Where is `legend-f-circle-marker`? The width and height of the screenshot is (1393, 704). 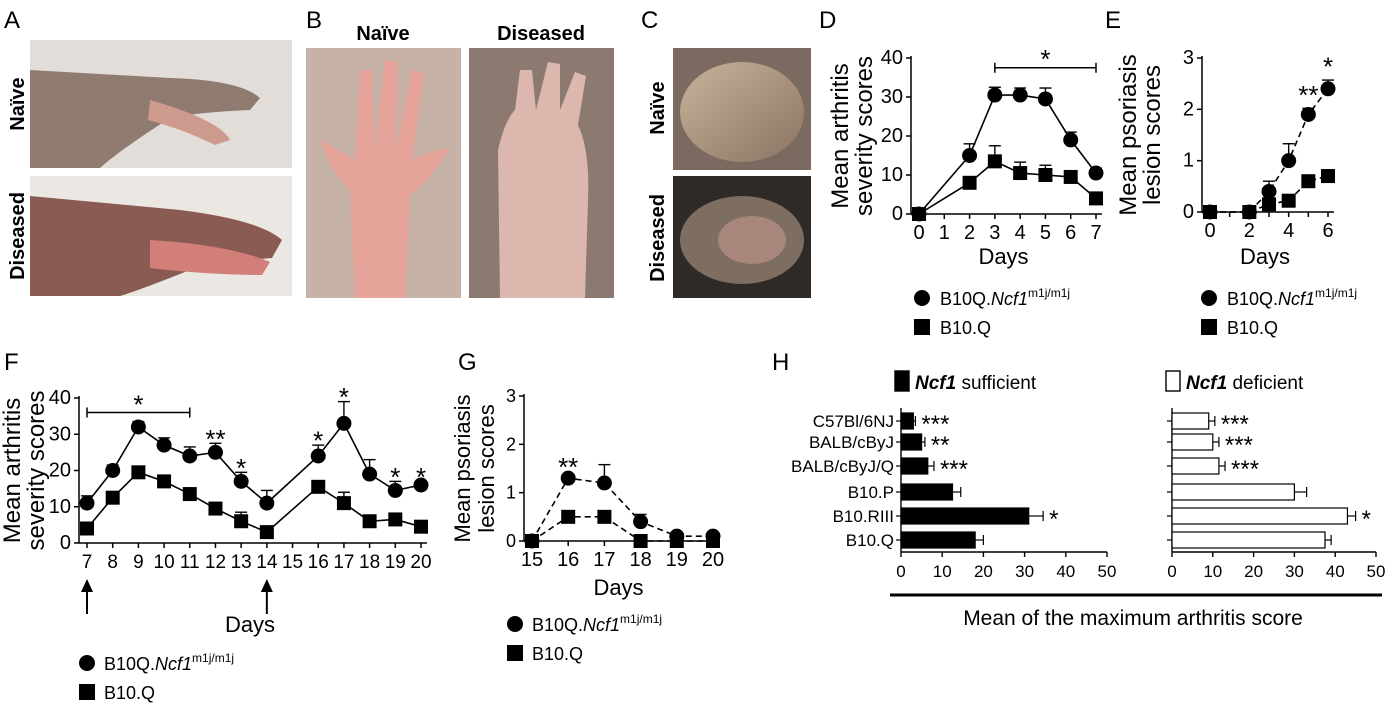
legend-f-circle-marker is located at coordinates (87, 663).